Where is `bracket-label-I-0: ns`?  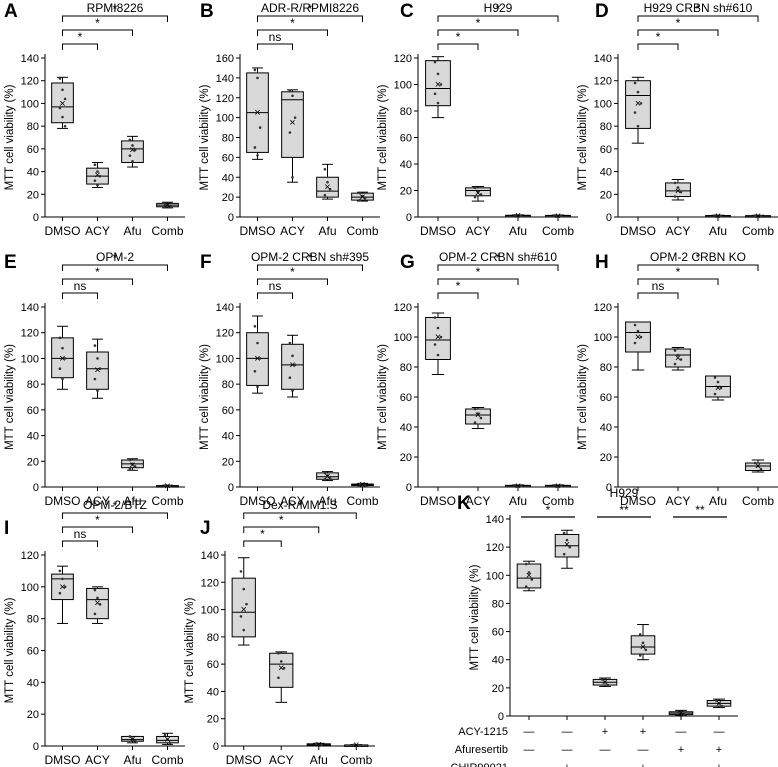
bracket-label-I-0: ns is located at coordinates (80, 534).